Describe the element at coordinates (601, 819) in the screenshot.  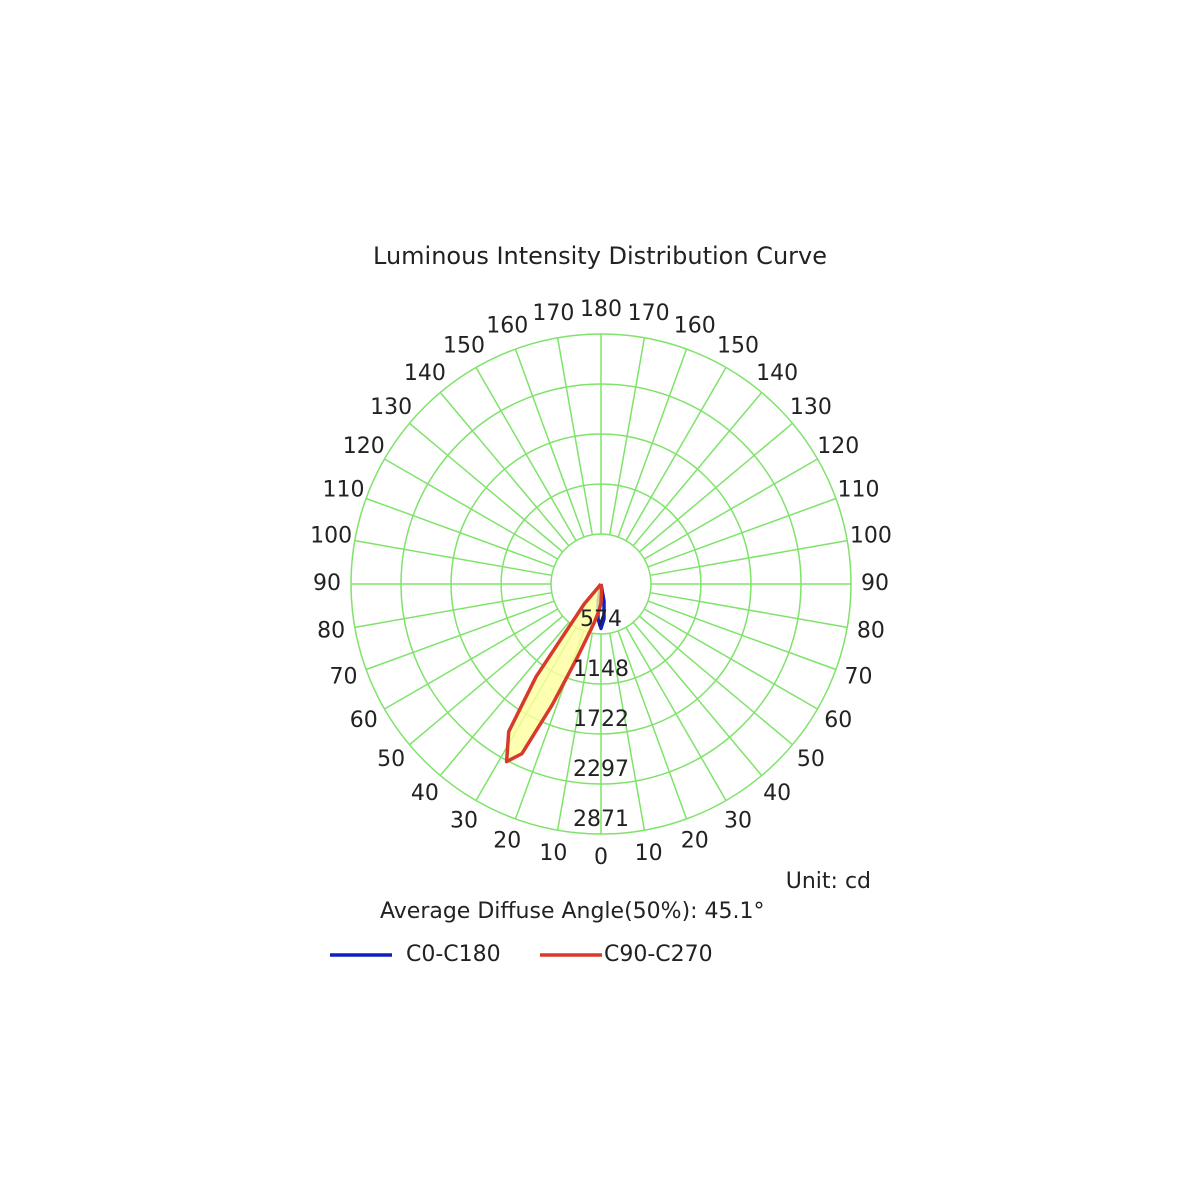
I see `r-tick-label: 2871` at that location.